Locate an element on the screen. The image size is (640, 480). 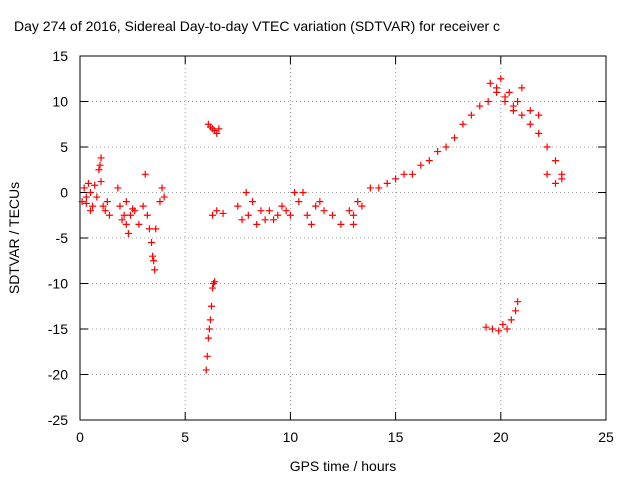
x-tick-label: 5 is located at coordinates (185, 437).